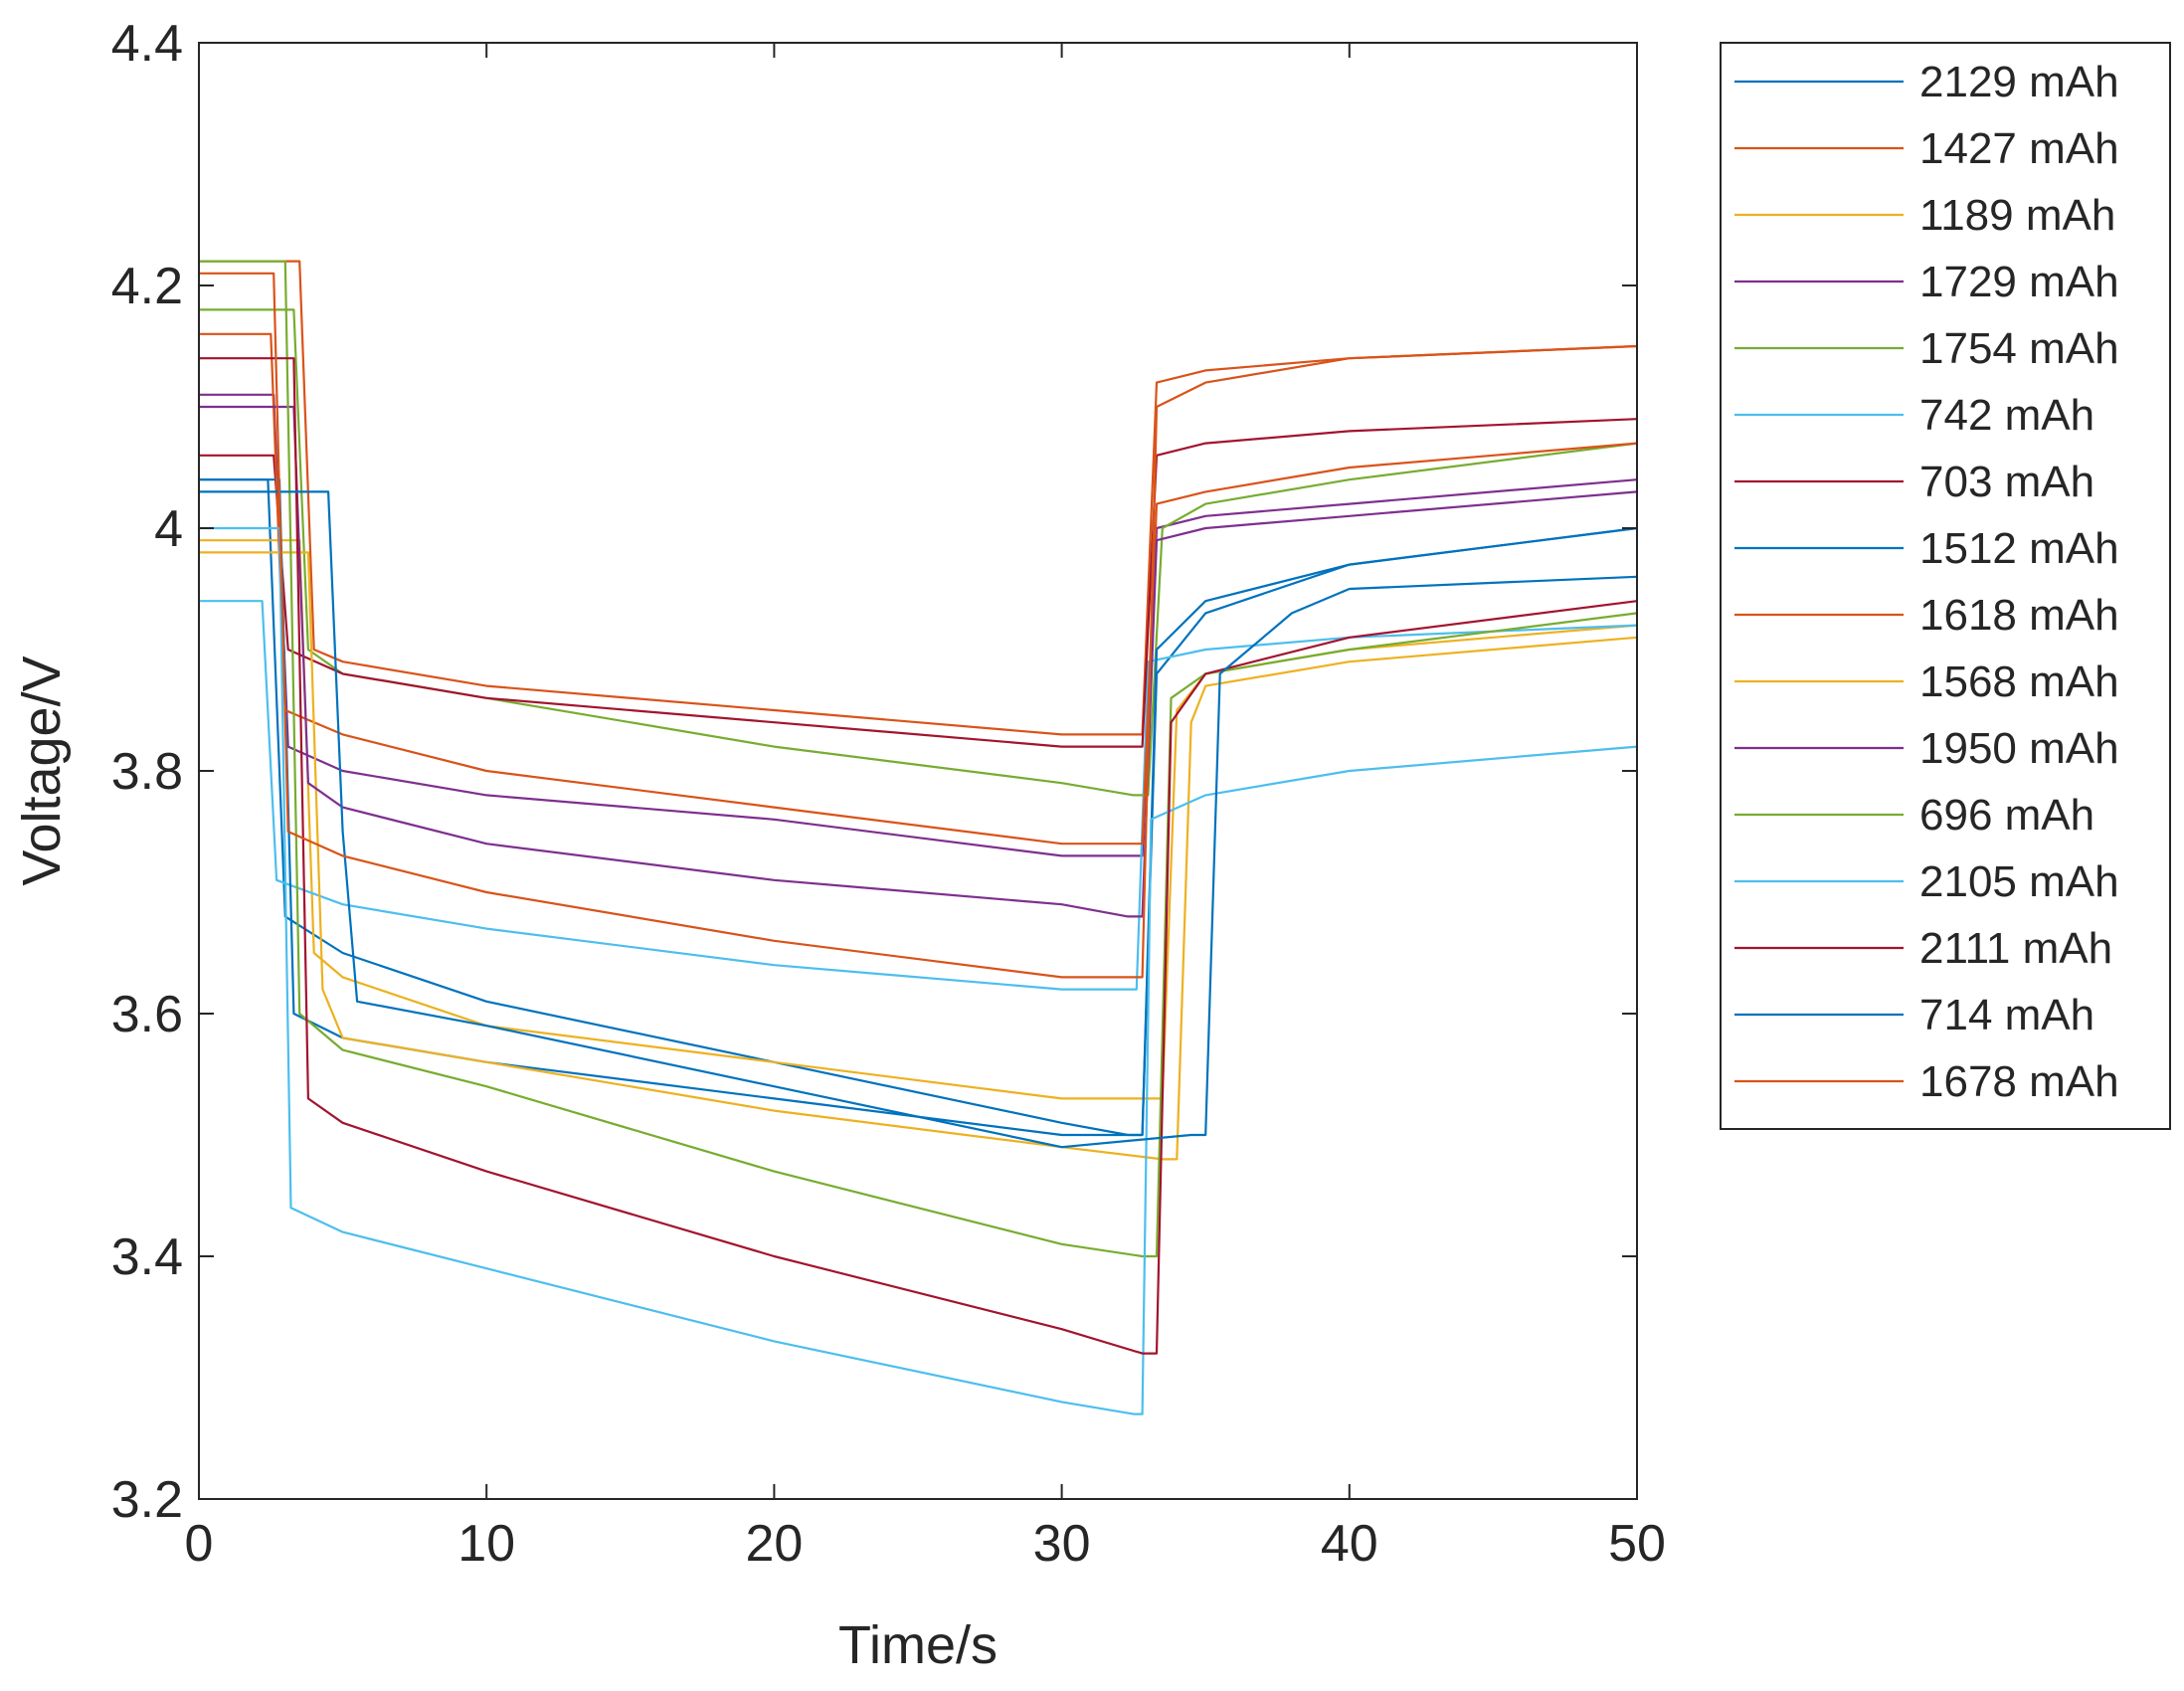 The image size is (2184, 1691). I want to click on x-tick-label: 40, so click(1349, 1544).